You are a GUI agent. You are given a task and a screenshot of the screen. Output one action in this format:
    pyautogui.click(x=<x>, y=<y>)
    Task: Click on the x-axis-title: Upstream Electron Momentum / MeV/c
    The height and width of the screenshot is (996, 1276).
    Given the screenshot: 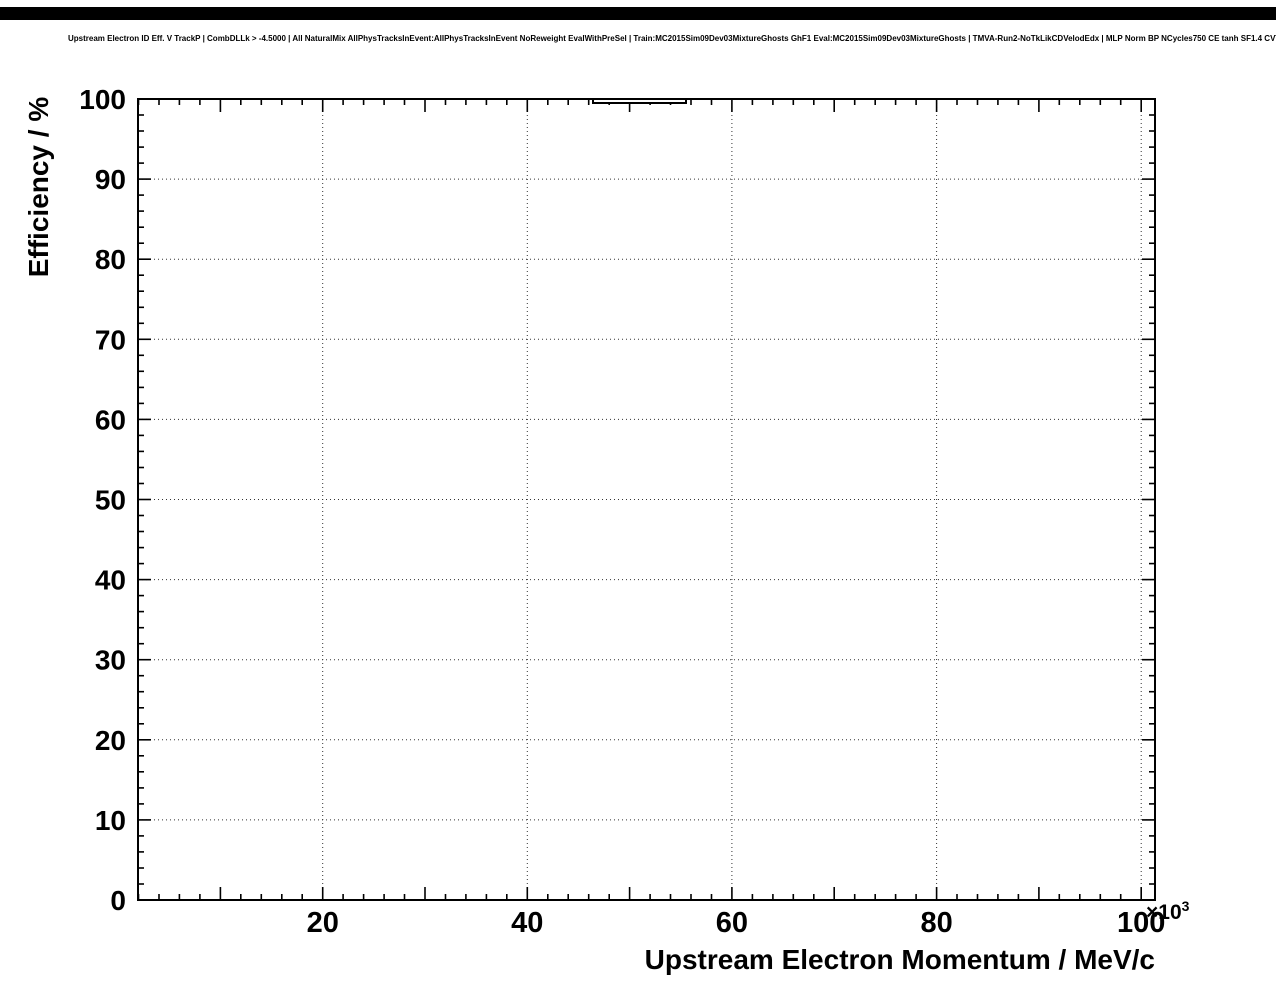 What is the action you would take?
    pyautogui.click(x=899, y=959)
    